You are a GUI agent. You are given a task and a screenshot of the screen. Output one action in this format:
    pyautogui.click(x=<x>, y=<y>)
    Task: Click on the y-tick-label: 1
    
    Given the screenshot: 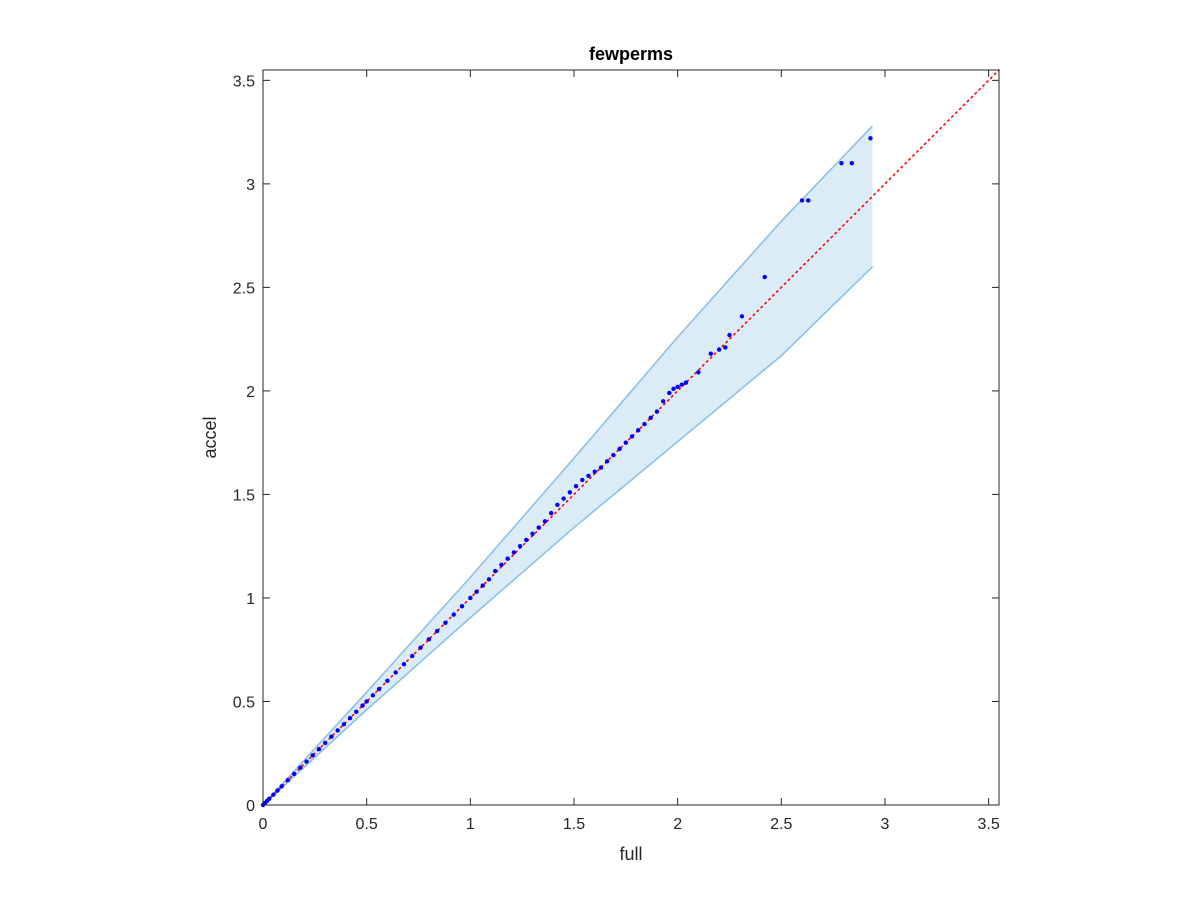 What is the action you would take?
    pyautogui.click(x=250, y=599)
    